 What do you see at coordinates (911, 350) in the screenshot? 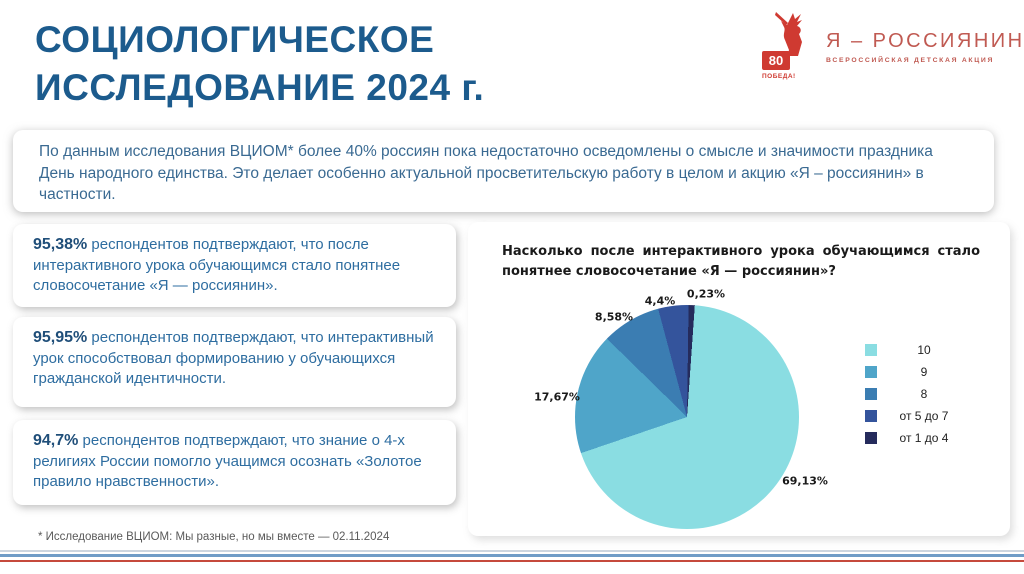
I see `legend-item: 10` at bounding box center [911, 350].